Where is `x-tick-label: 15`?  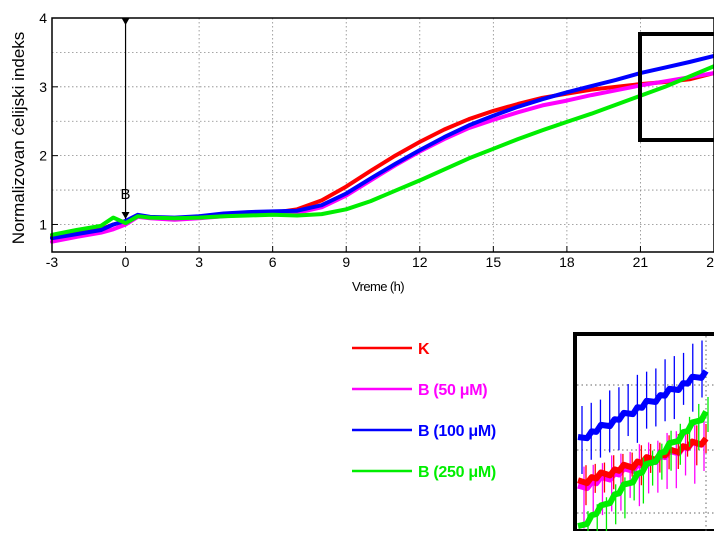 x-tick-label: 15 is located at coordinates (494, 262).